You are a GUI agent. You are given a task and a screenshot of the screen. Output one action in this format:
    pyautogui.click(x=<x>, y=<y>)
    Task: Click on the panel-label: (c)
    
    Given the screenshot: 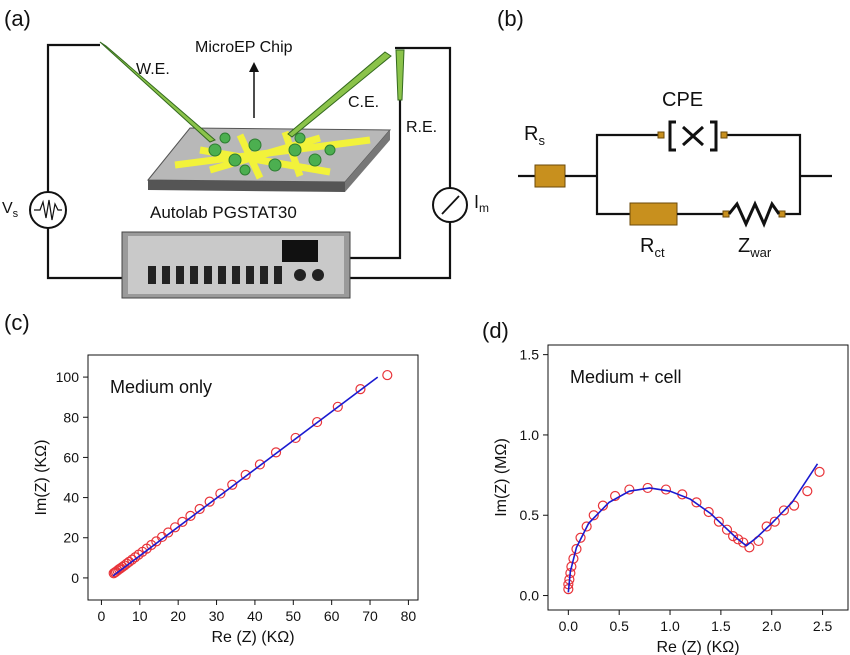 What is the action you would take?
    pyautogui.click(x=17, y=322)
    